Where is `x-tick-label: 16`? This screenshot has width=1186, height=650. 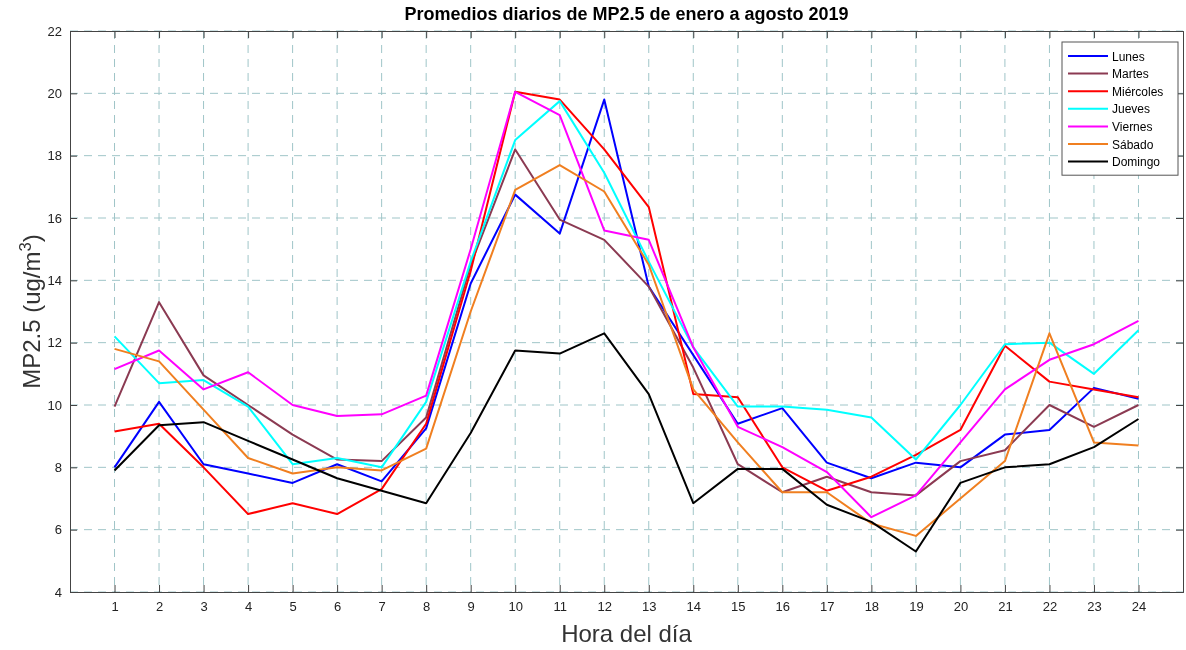 x-tick-label: 16 is located at coordinates (783, 607).